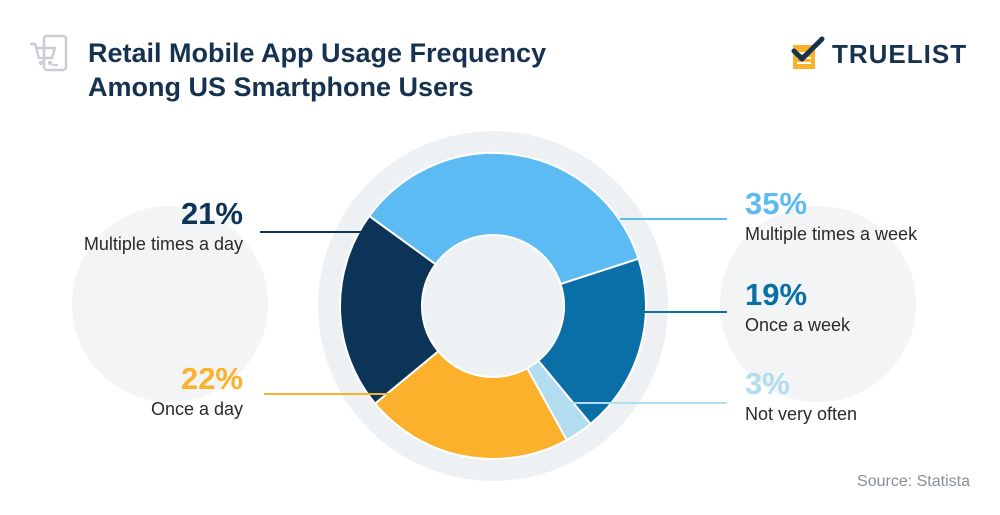 The height and width of the screenshot is (515, 1000). What do you see at coordinates (831, 216) in the screenshot?
I see `label-multiple-times-a-week: 35% Multiple times a week` at bounding box center [831, 216].